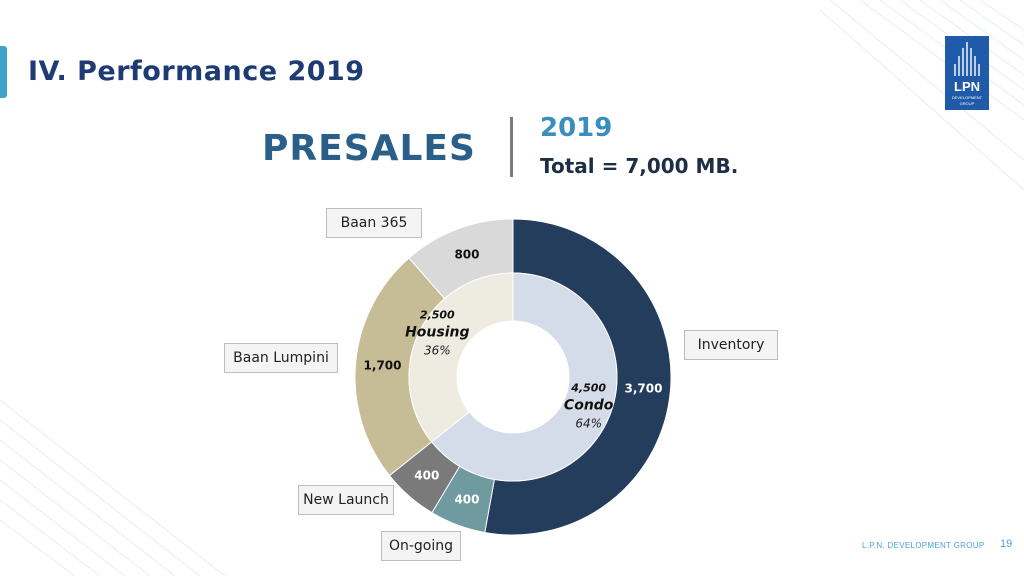 This screenshot has width=1024, height=576. What do you see at coordinates (466, 254) in the screenshot?
I see `data-label-baan-365: 800` at bounding box center [466, 254].